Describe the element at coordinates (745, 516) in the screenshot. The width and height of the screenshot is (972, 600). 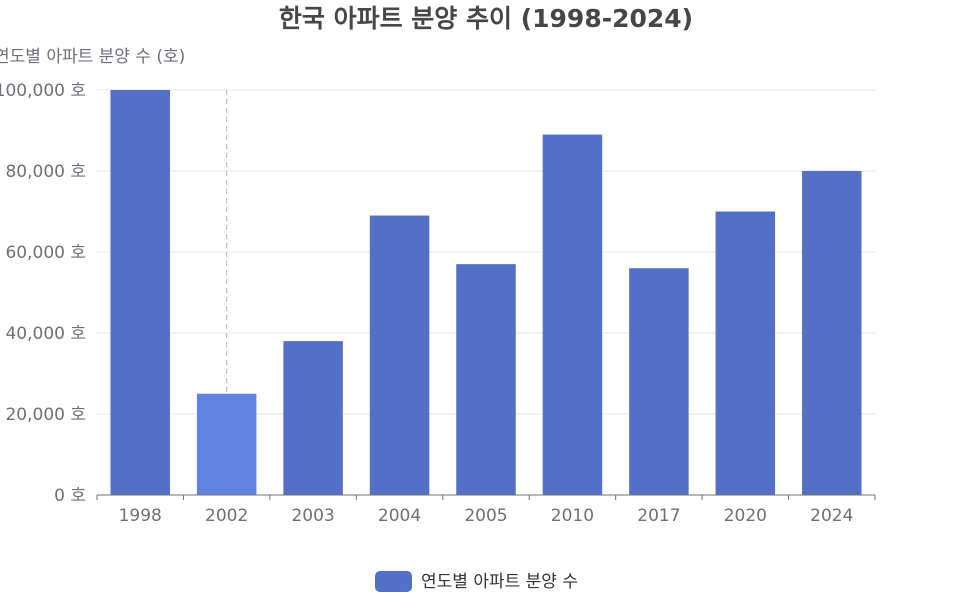
I see `x-tick-label: 2020` at that location.